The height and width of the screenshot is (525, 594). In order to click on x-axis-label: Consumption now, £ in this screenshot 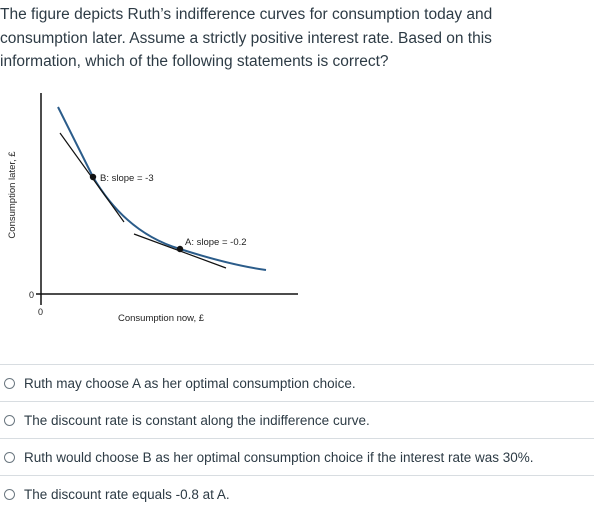, I will do `click(161, 318)`.